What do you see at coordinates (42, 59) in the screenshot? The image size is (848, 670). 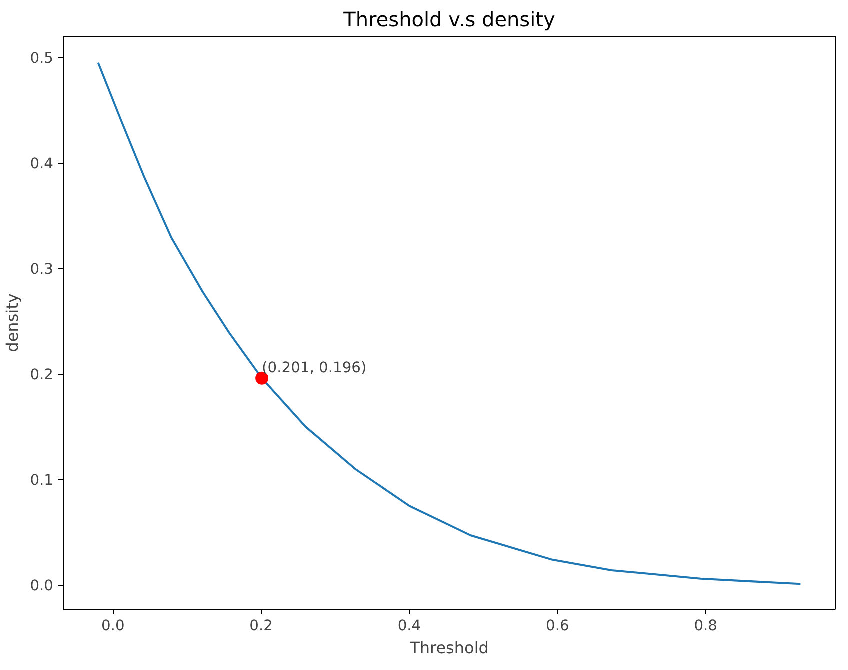 I see `y-tick-label: 0.5` at bounding box center [42, 59].